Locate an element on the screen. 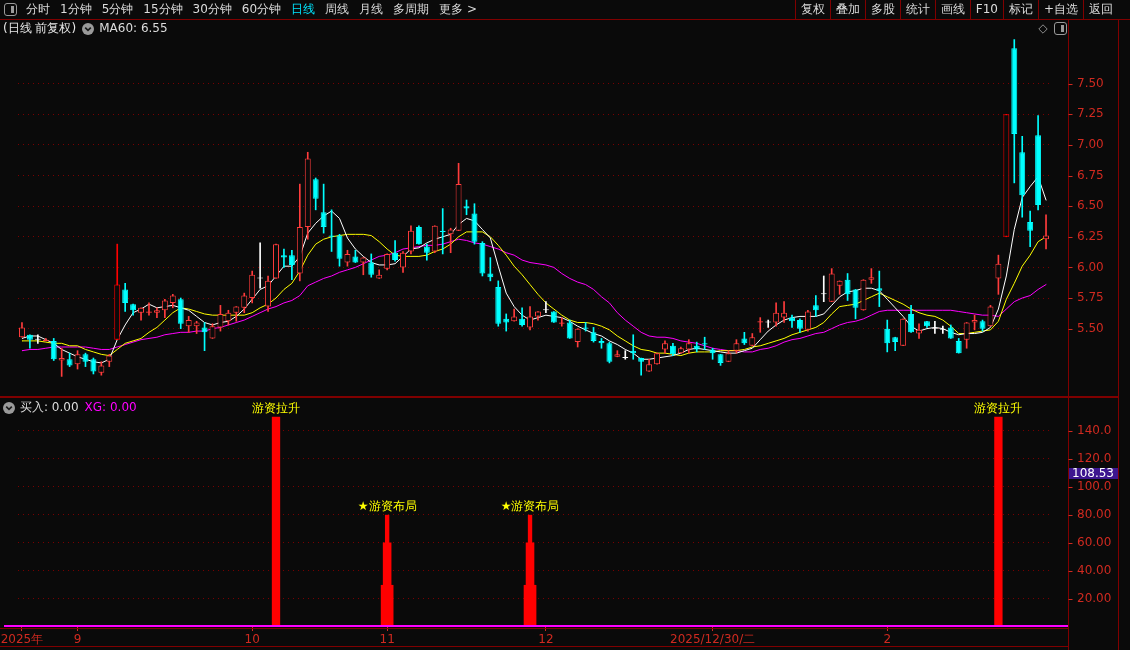 The width and height of the screenshot is (1130, 650). text: 15分钟 is located at coordinates (163, 9).